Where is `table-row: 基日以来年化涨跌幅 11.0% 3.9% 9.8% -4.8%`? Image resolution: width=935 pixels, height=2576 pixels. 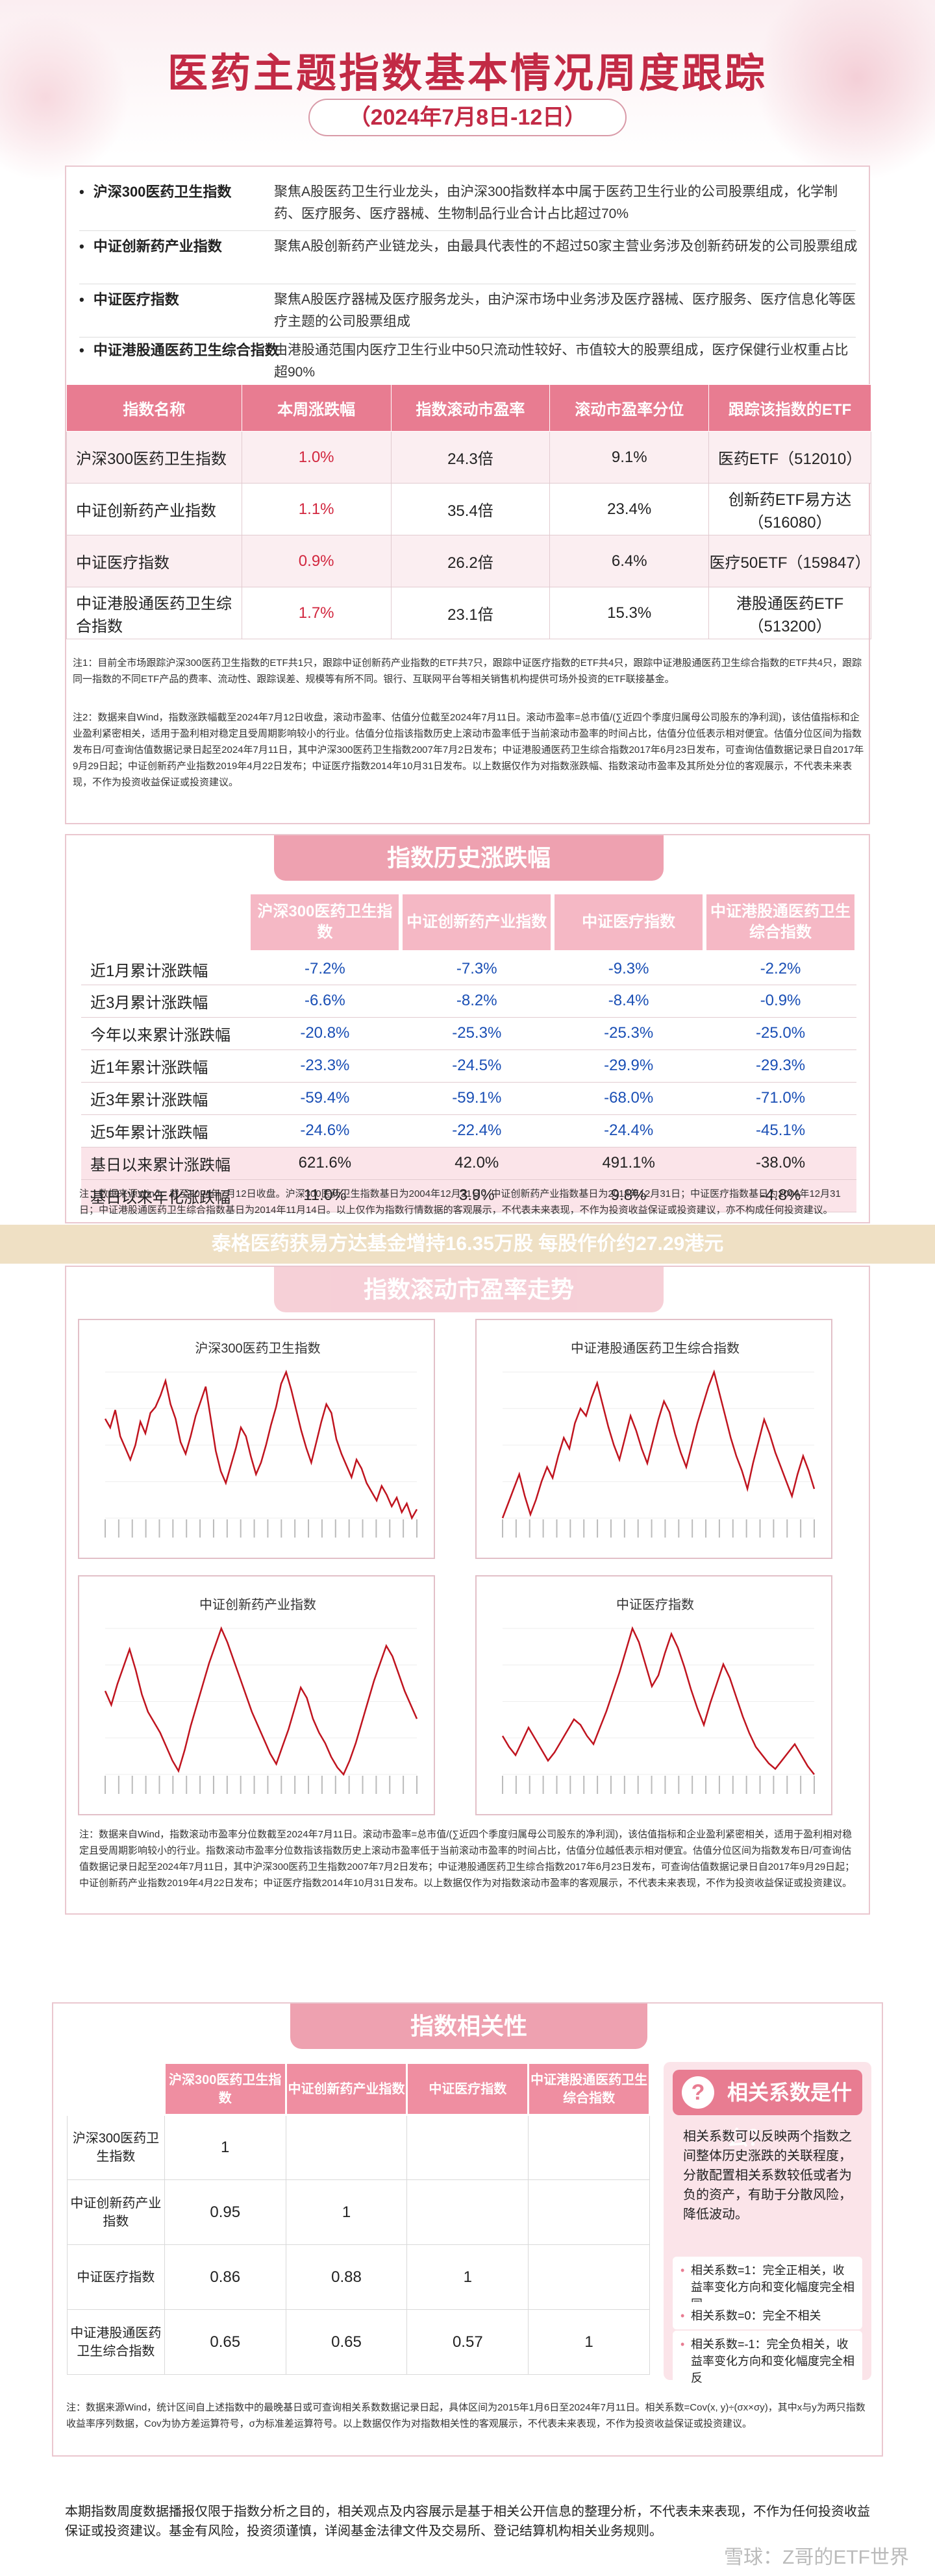 table-row: 基日以来年化涨跌幅 11.0% 3.9% 9.8% -4.8% is located at coordinates (468, 1195).